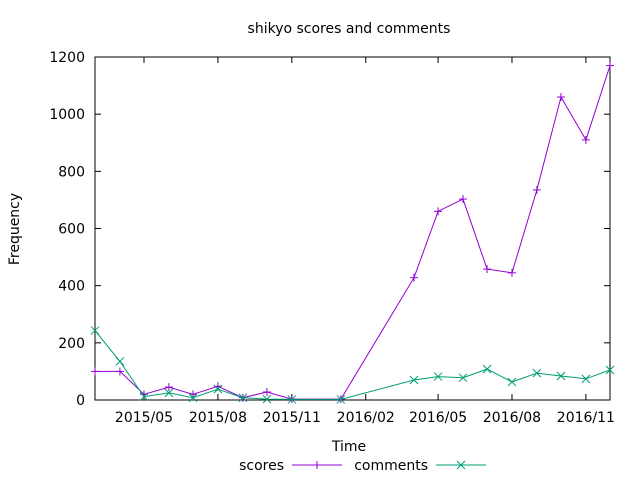  What do you see at coordinates (261, 466) in the screenshot?
I see `legend-label-scores: scores` at bounding box center [261, 466].